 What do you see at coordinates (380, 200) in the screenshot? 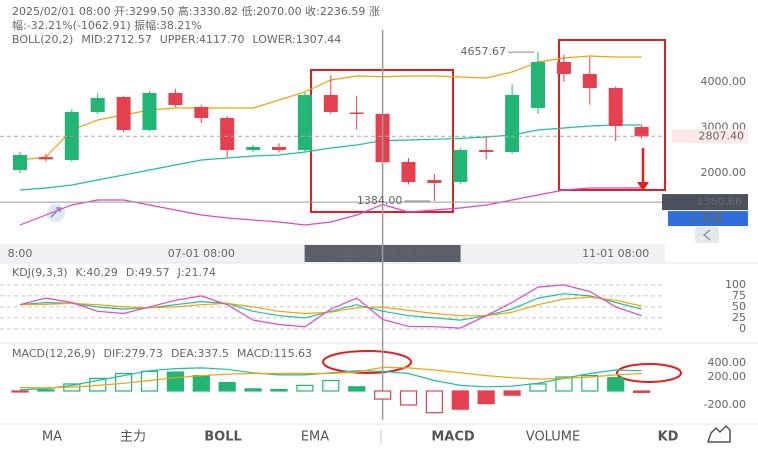
I see `low-label: 1384.00` at bounding box center [380, 200].